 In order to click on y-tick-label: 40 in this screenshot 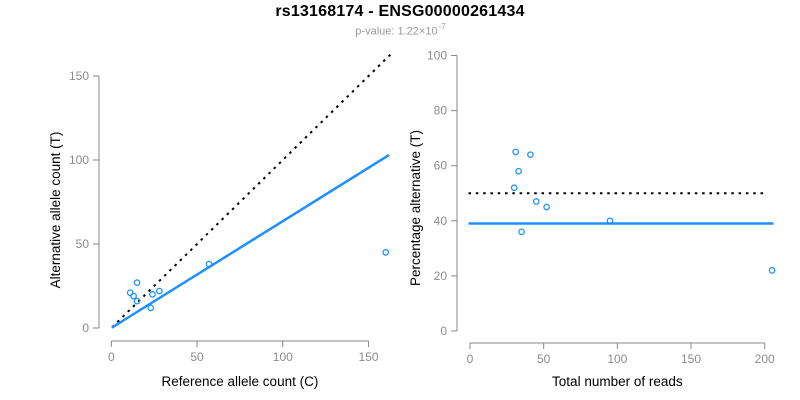, I will do `click(441, 221)`.